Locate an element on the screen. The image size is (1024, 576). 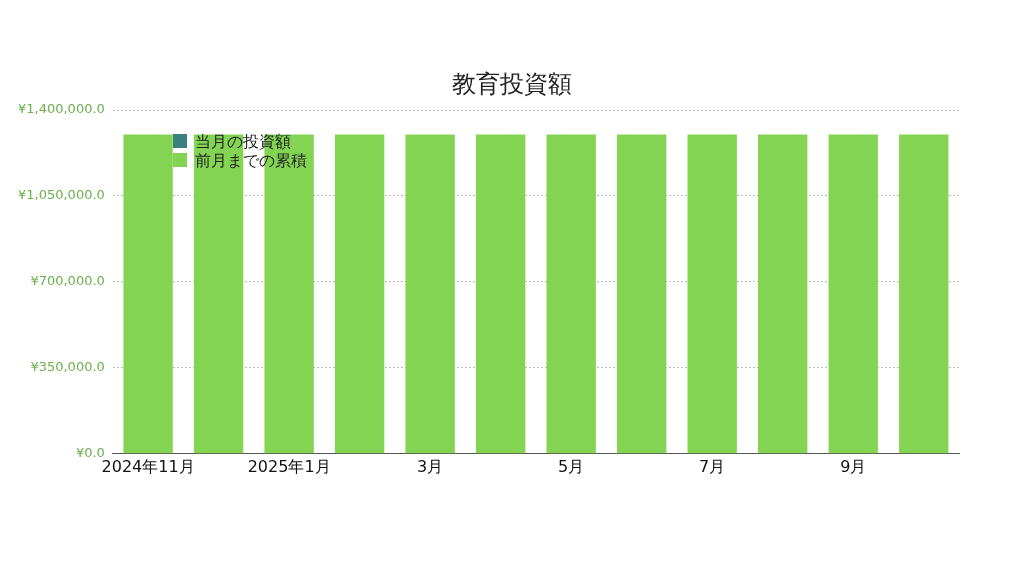
y-tick-label: ¥1,050,000.0 is located at coordinates (61, 195).